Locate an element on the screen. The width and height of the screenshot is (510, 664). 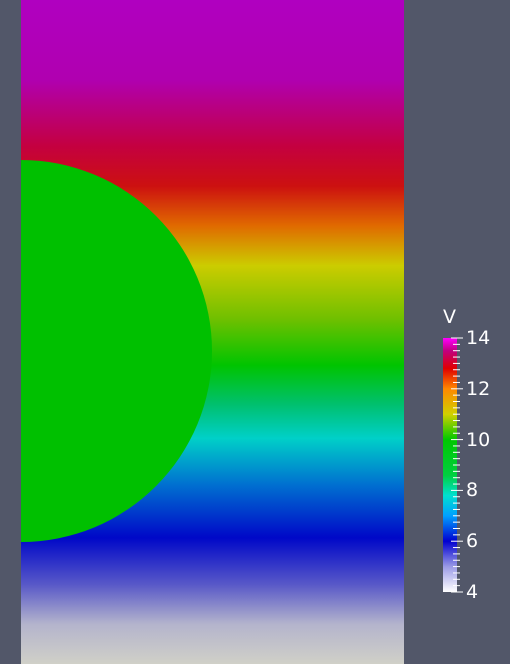
tick-label-8: 8 is located at coordinates (472, 490).